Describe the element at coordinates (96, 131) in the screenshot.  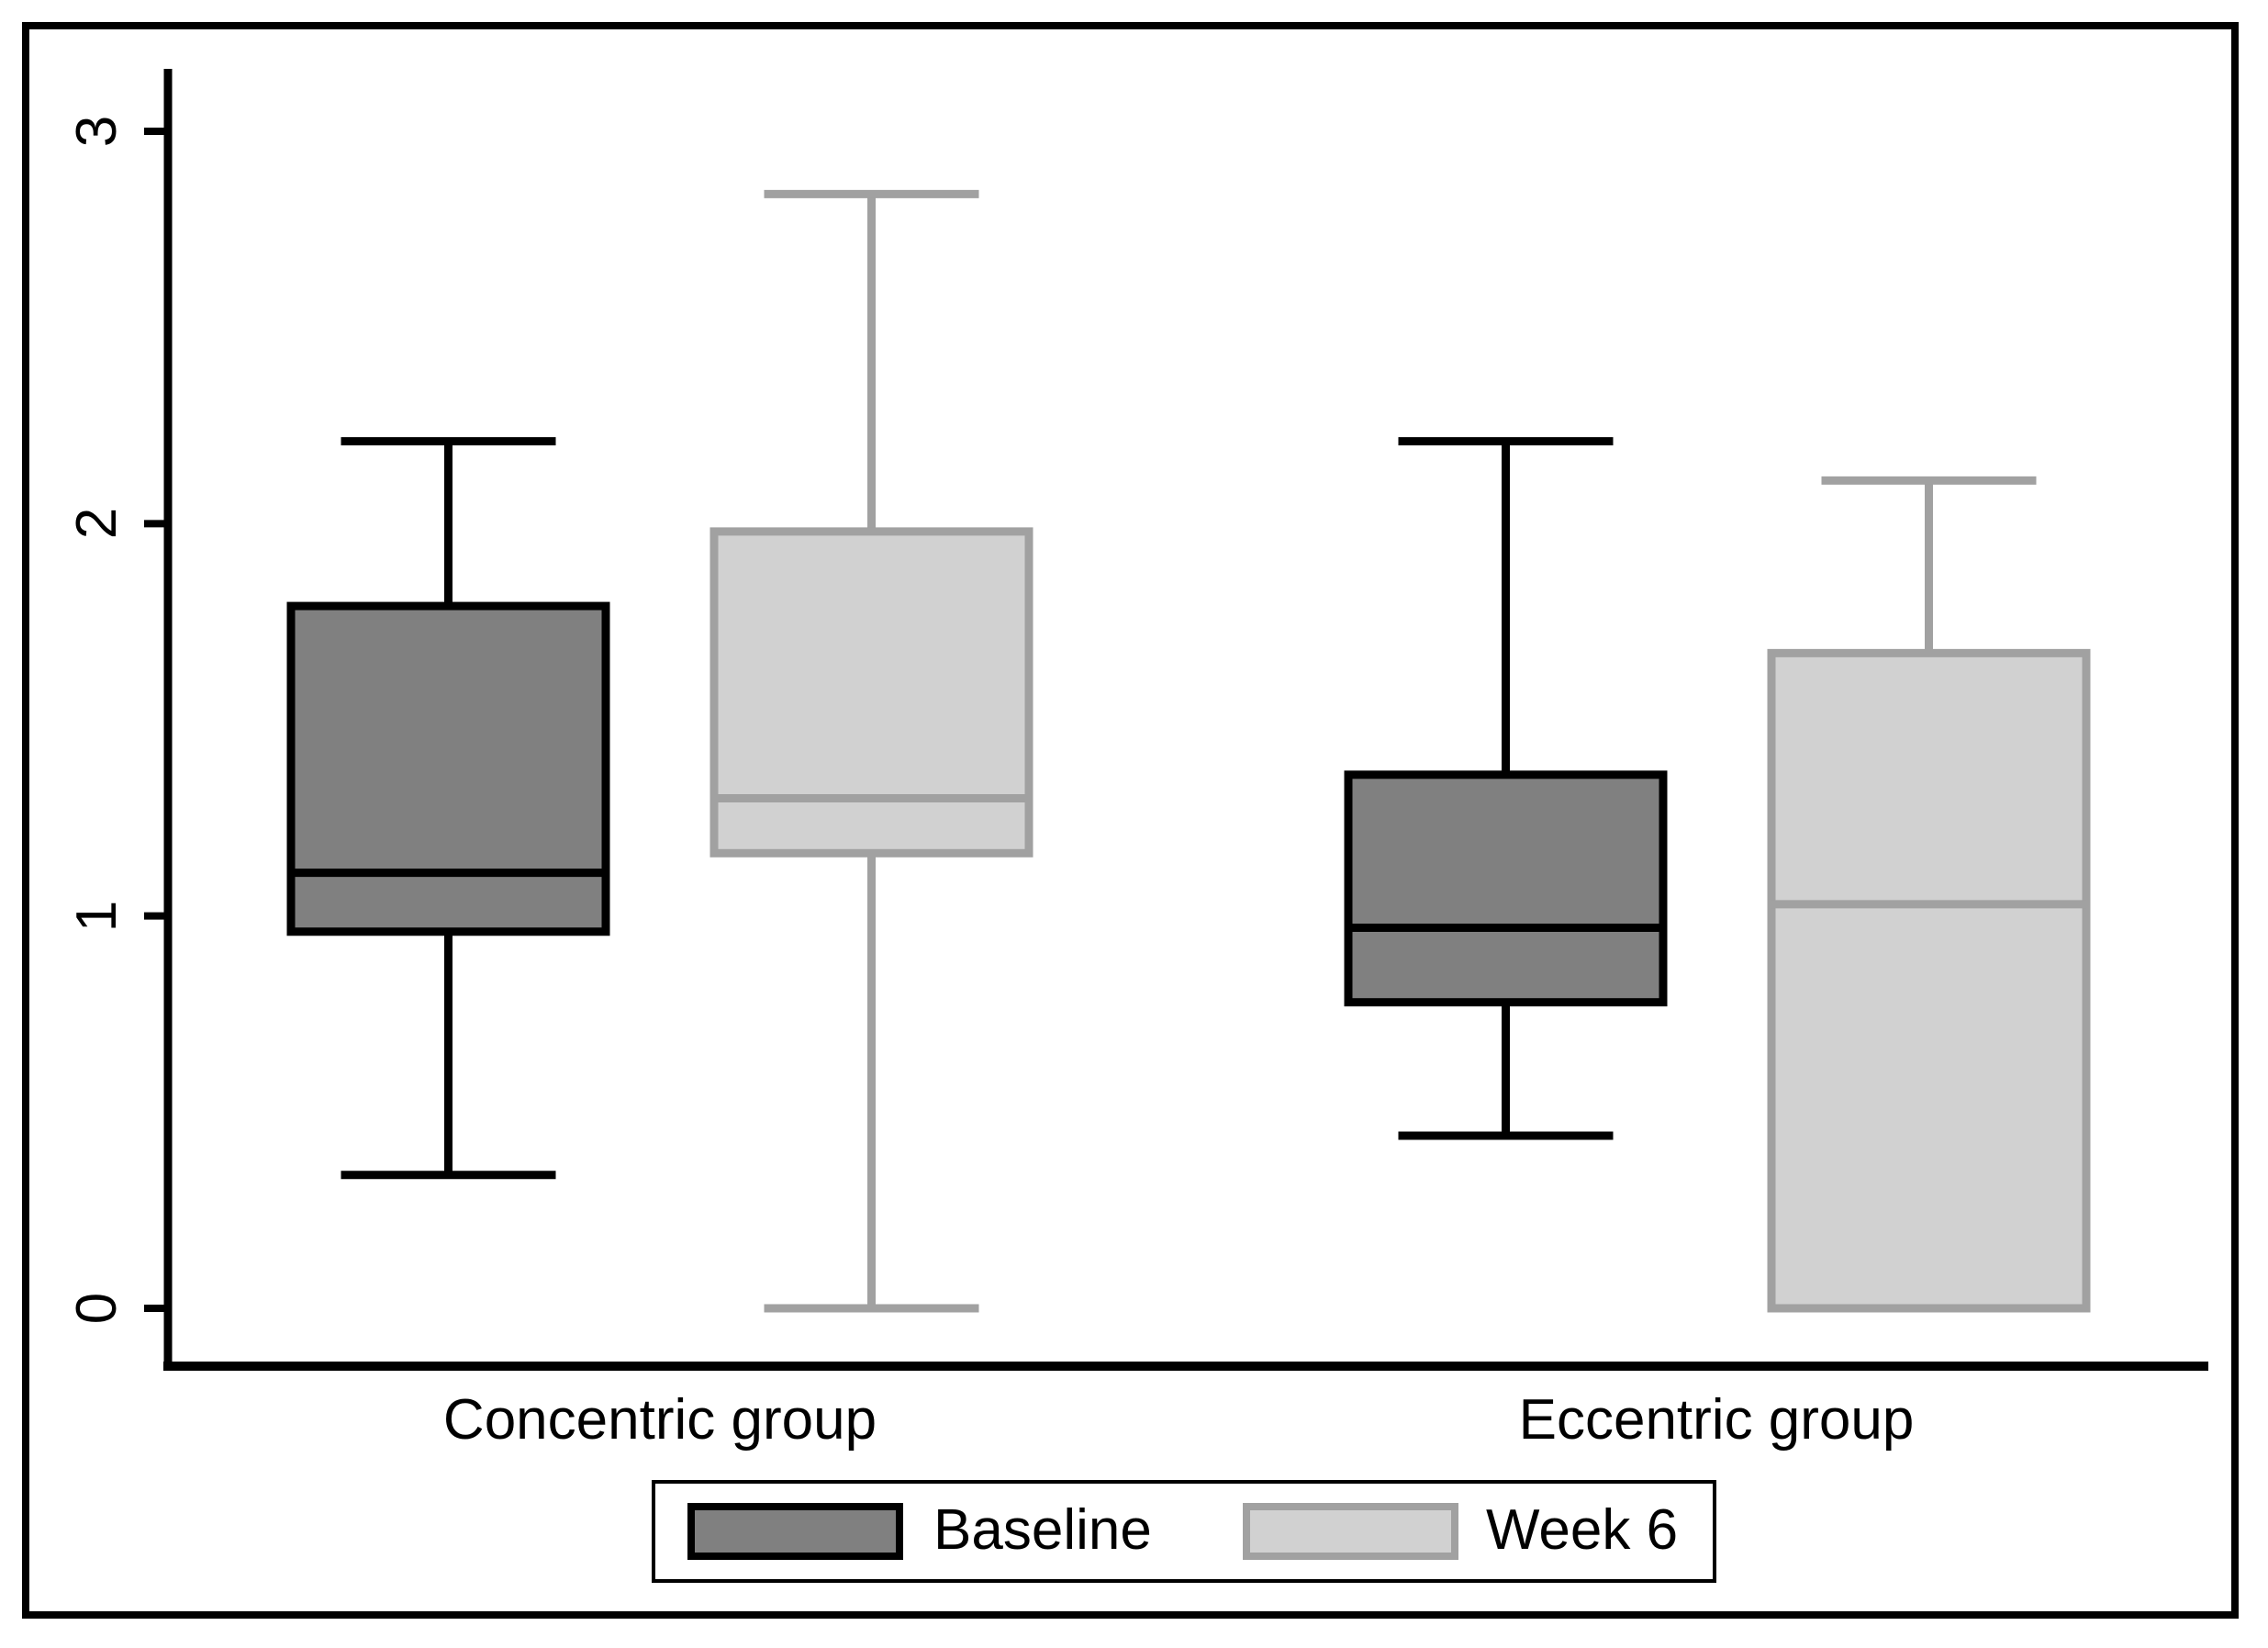
I see `y-tick-label-3: 3` at that location.